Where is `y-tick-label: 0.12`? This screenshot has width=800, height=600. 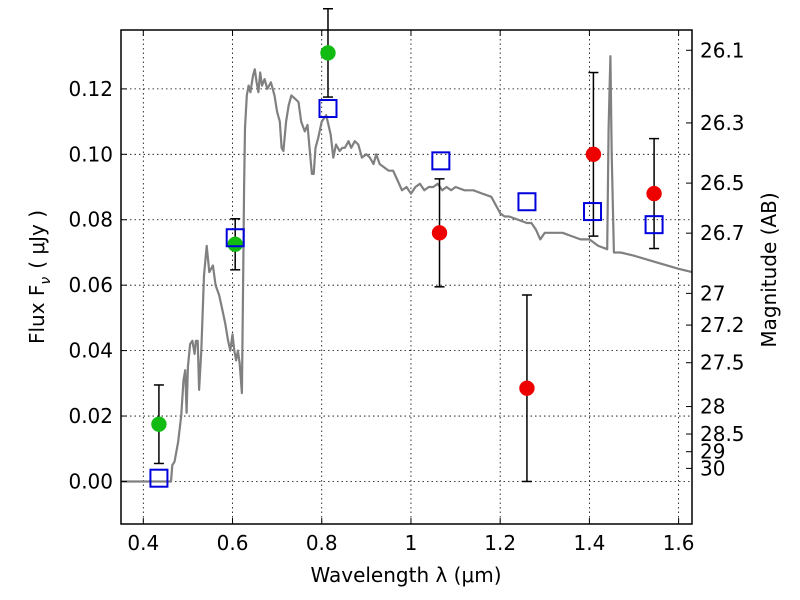 y-tick-label: 0.12 is located at coordinates (90, 89).